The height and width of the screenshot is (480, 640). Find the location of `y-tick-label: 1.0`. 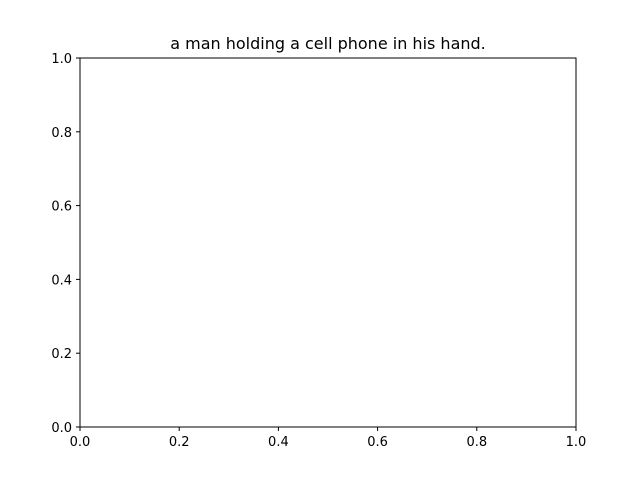

y-tick-label: 1.0 is located at coordinates (61, 59).